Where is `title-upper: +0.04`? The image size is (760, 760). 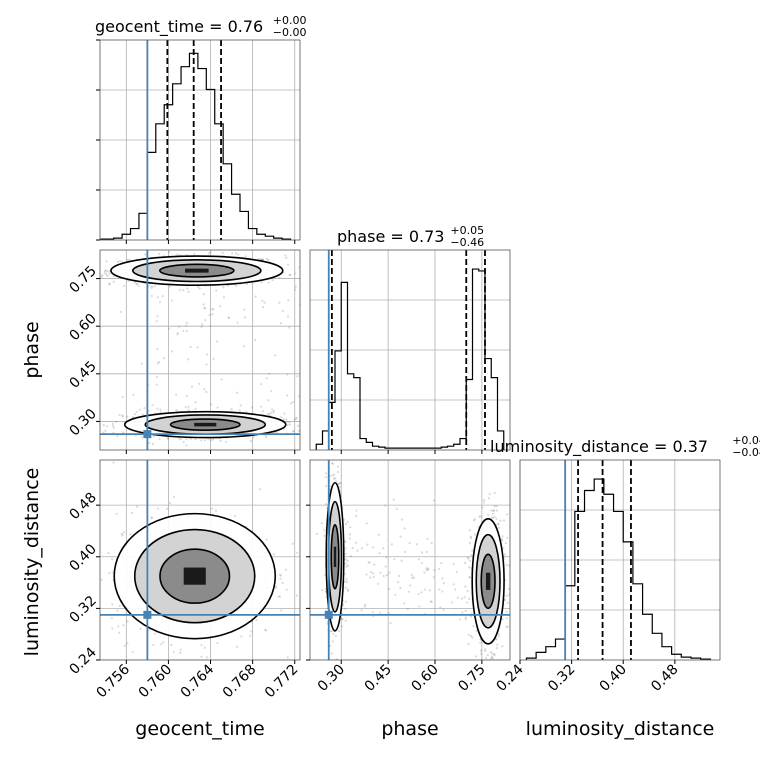 title-upper: +0.04 is located at coordinates (746, 440).